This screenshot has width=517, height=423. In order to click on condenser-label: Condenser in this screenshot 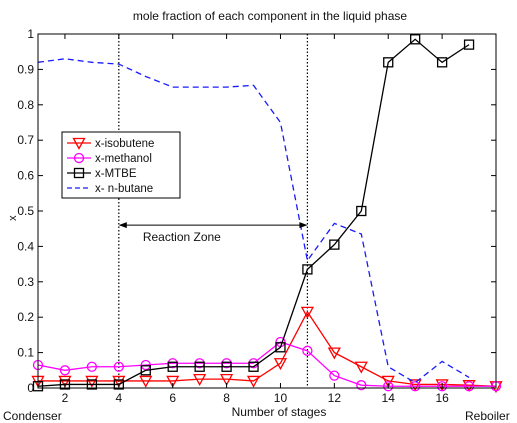, I will do `click(32, 416)`.